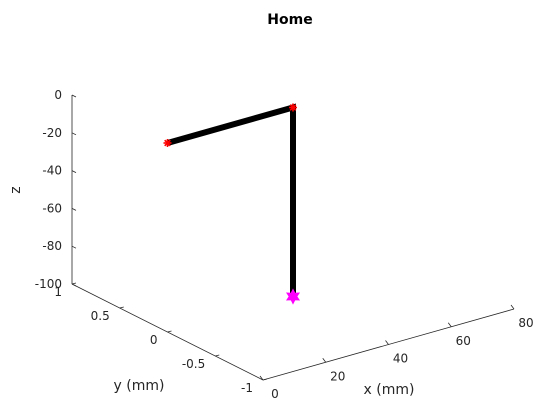 The image size is (560, 420). I want to click on x-axis-label: x (mm), so click(389, 390).